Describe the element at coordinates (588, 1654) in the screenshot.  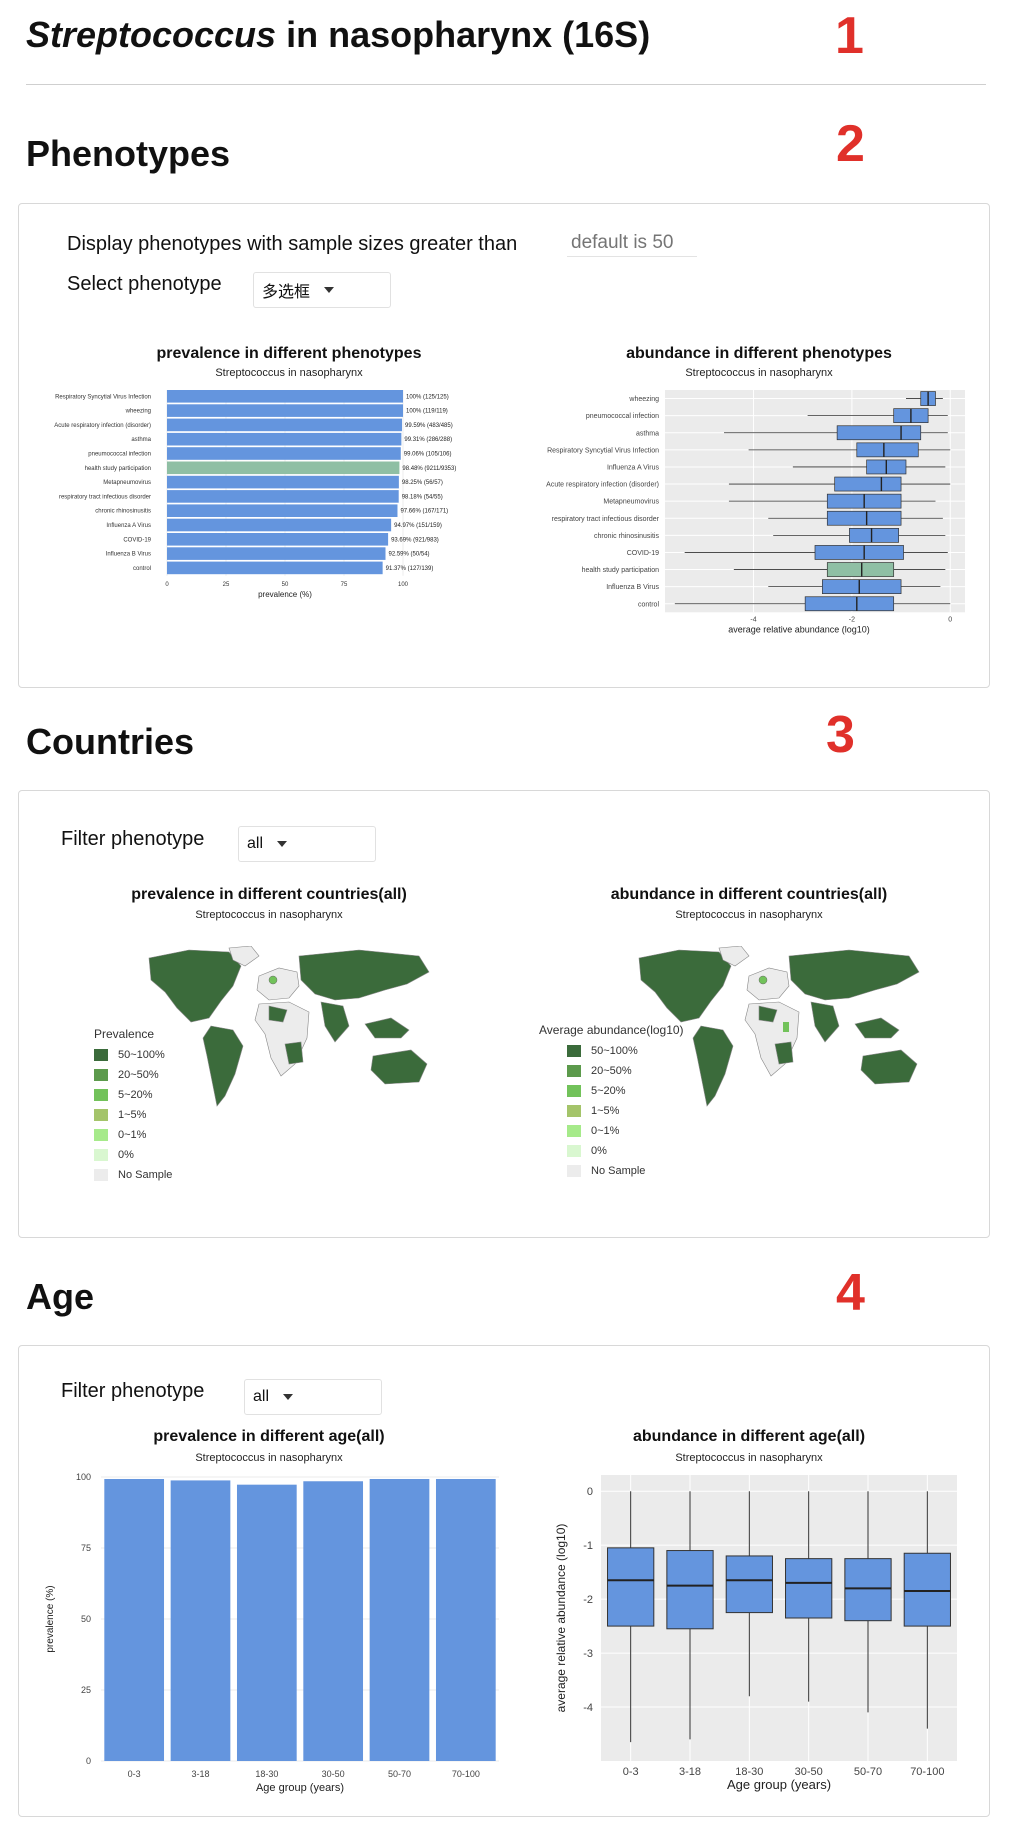
I see `y-tick-label: -3` at that location.